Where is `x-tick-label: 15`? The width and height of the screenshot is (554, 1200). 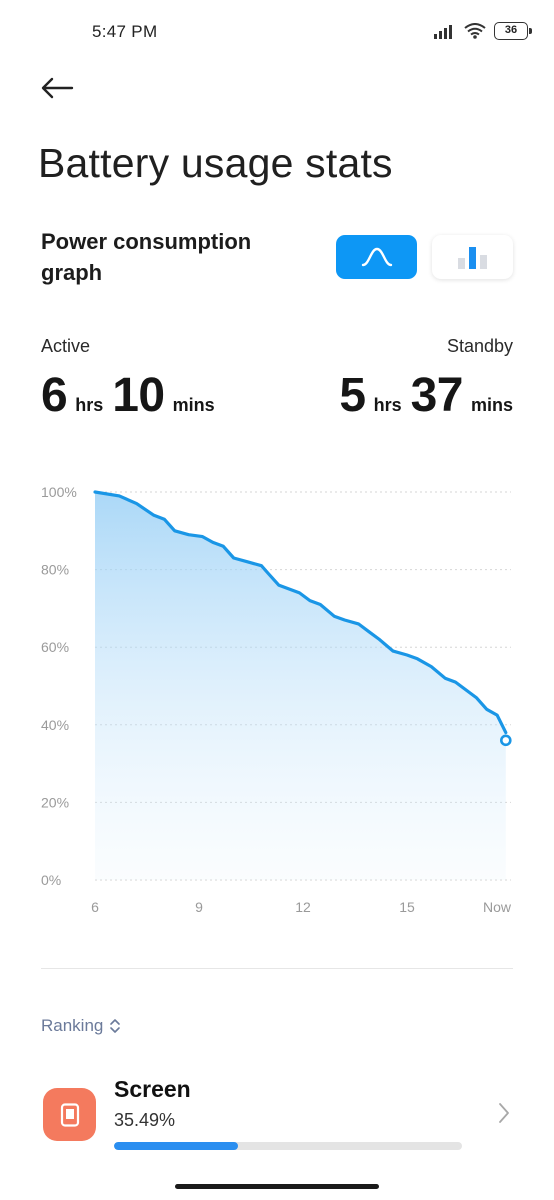 x-tick-label: 15 is located at coordinates (407, 907).